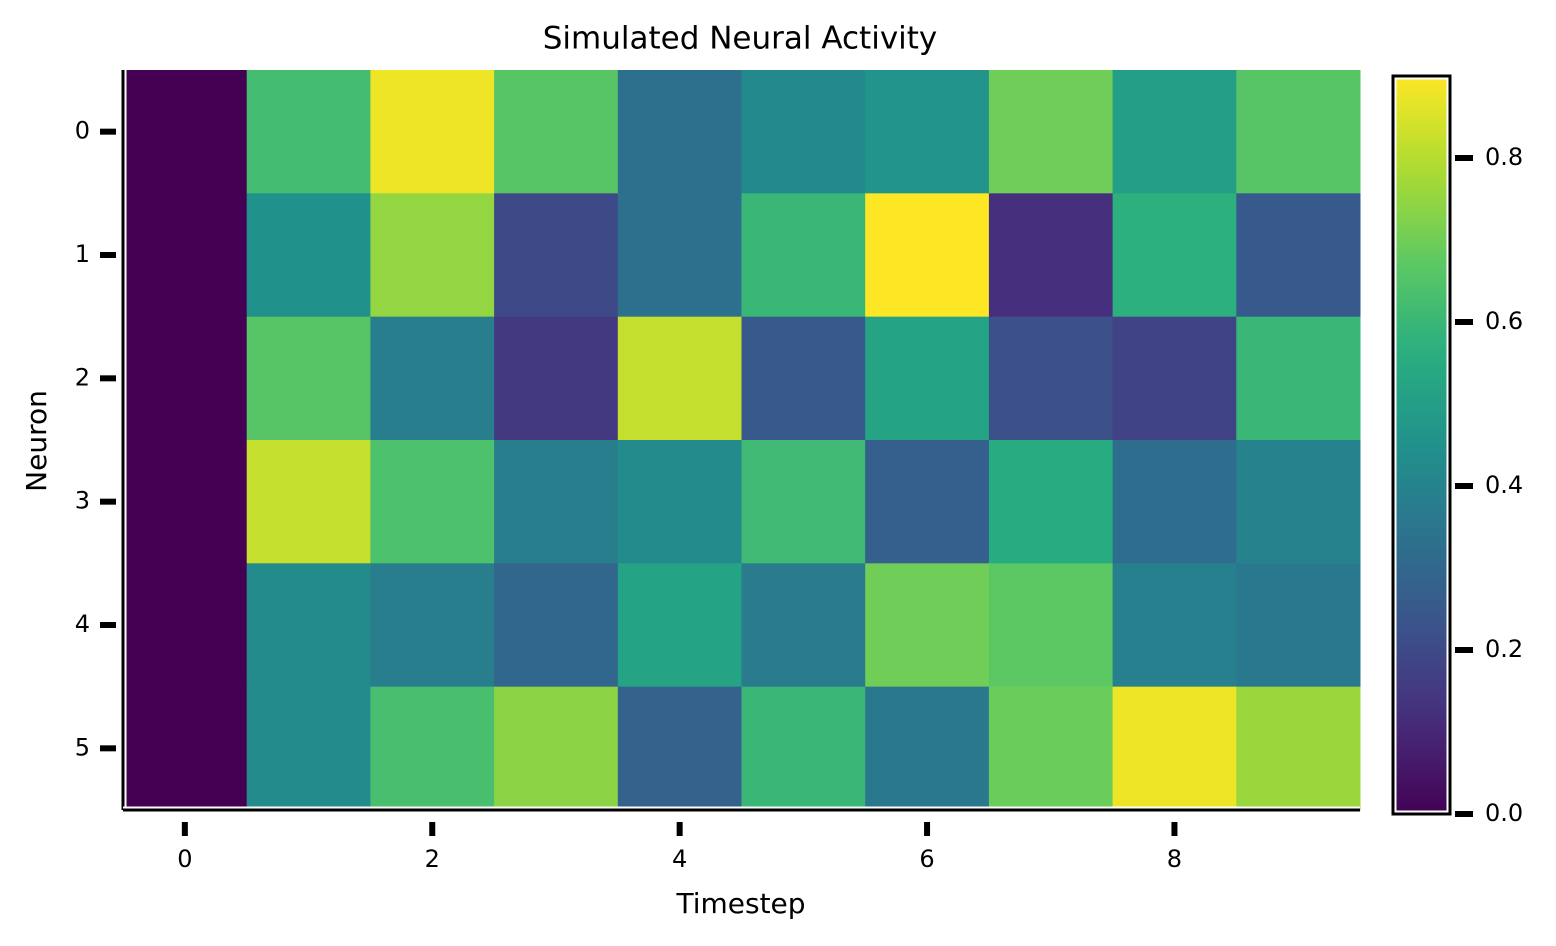 The width and height of the screenshot is (1556, 946). What do you see at coordinates (1504, 157) in the screenshot?
I see `colorbar-tick-label: 0.8` at bounding box center [1504, 157].